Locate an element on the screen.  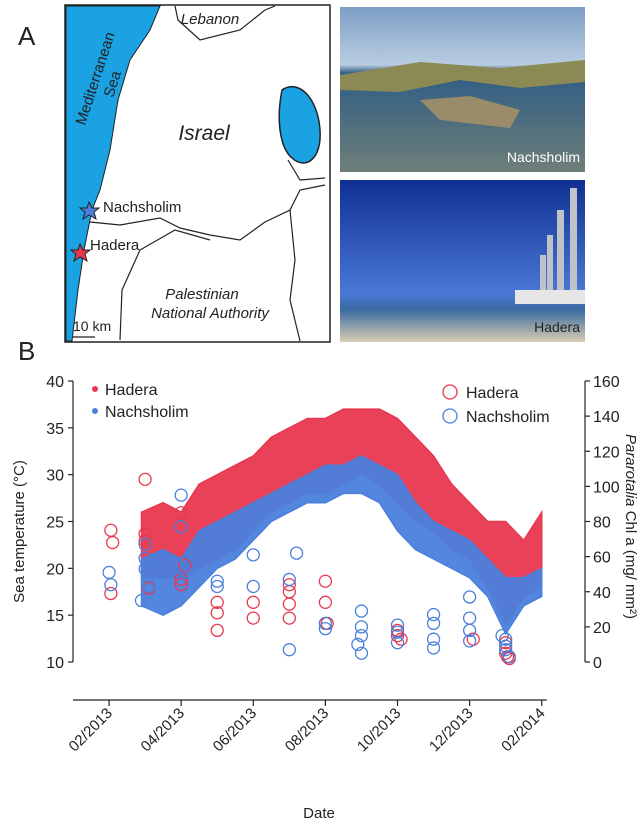
y2-axis-label-text: Chl a (mg/ mm²) is located at coordinates (630, 565).